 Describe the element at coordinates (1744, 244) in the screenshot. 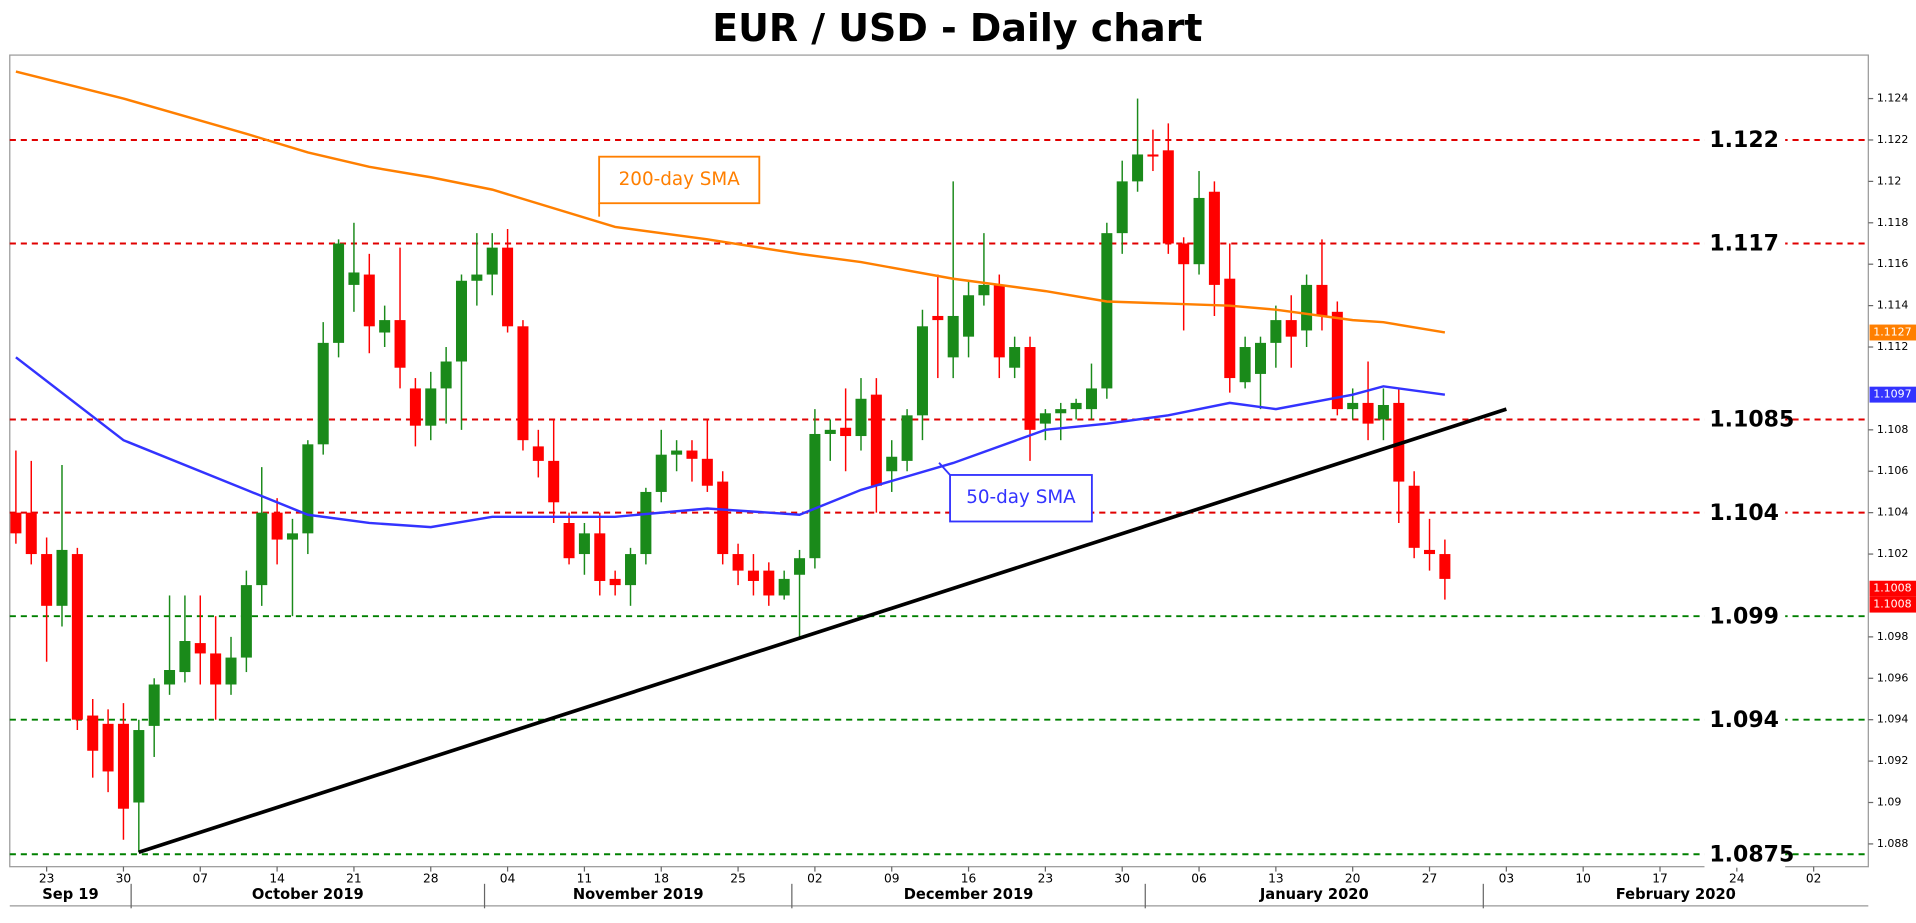

I see `level-label: 1.117` at that location.